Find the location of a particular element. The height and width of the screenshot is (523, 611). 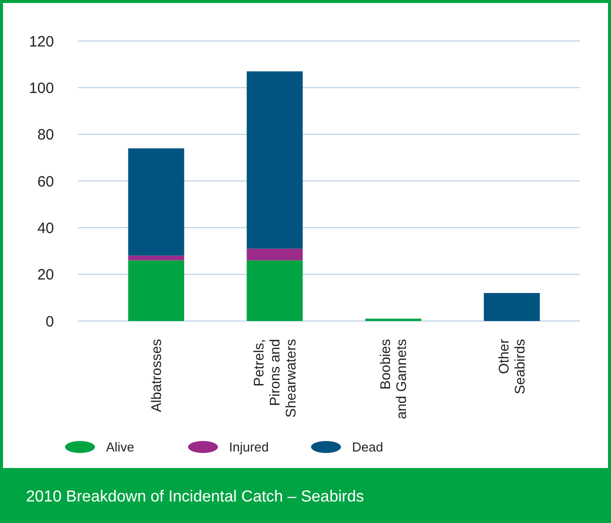

legend-label: Injured is located at coordinates (249, 447).